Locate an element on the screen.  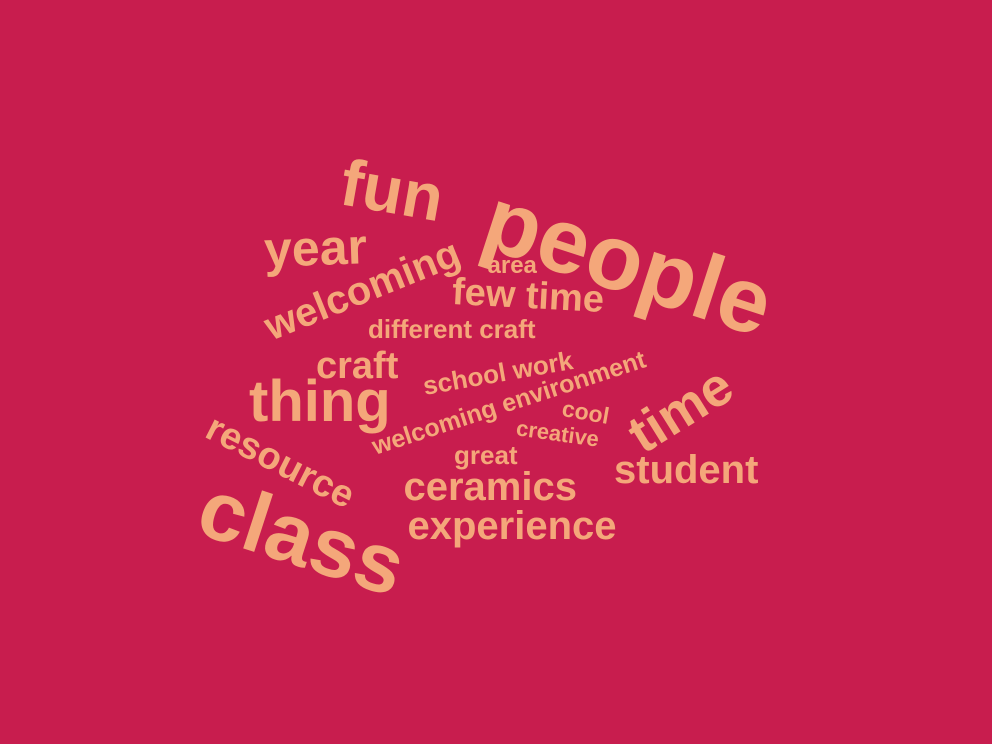
word-area: area is located at coordinates (512, 265).